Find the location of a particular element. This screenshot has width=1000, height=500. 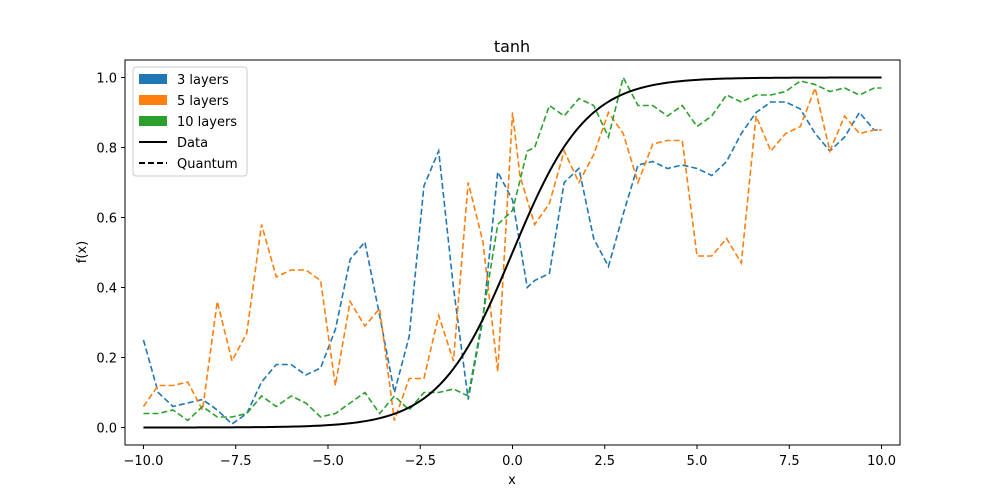

legend-box is located at coordinates (190, 121).